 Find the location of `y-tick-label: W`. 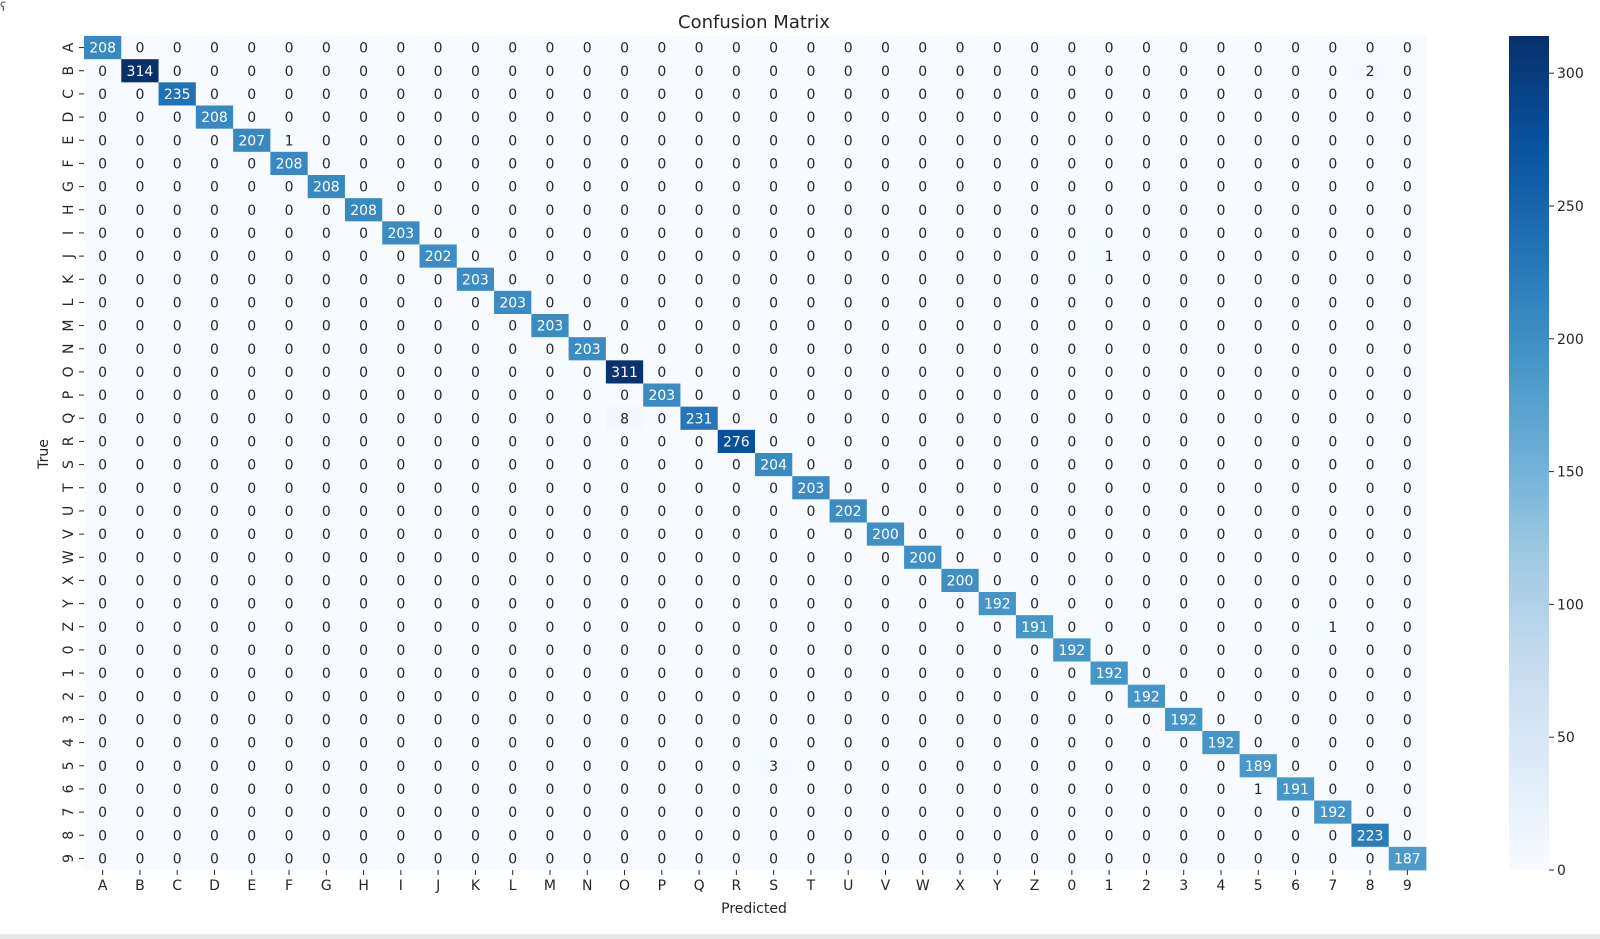

y-tick-label: W is located at coordinates (69, 557).